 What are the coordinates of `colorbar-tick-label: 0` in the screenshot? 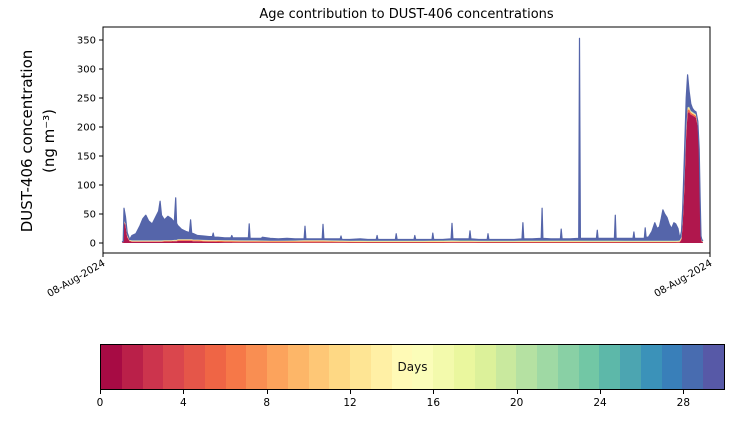 It's located at (100, 403).